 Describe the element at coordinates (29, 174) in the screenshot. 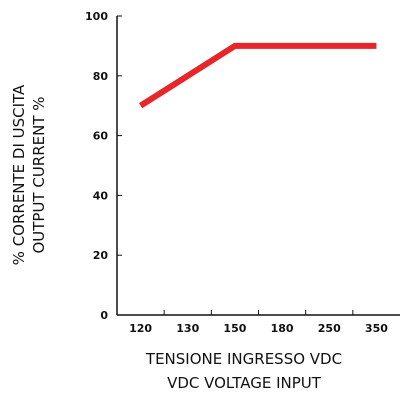

I see `y-axis-title: % CORRENTE DI USCITA OUTPUT CURRENT %` at that location.